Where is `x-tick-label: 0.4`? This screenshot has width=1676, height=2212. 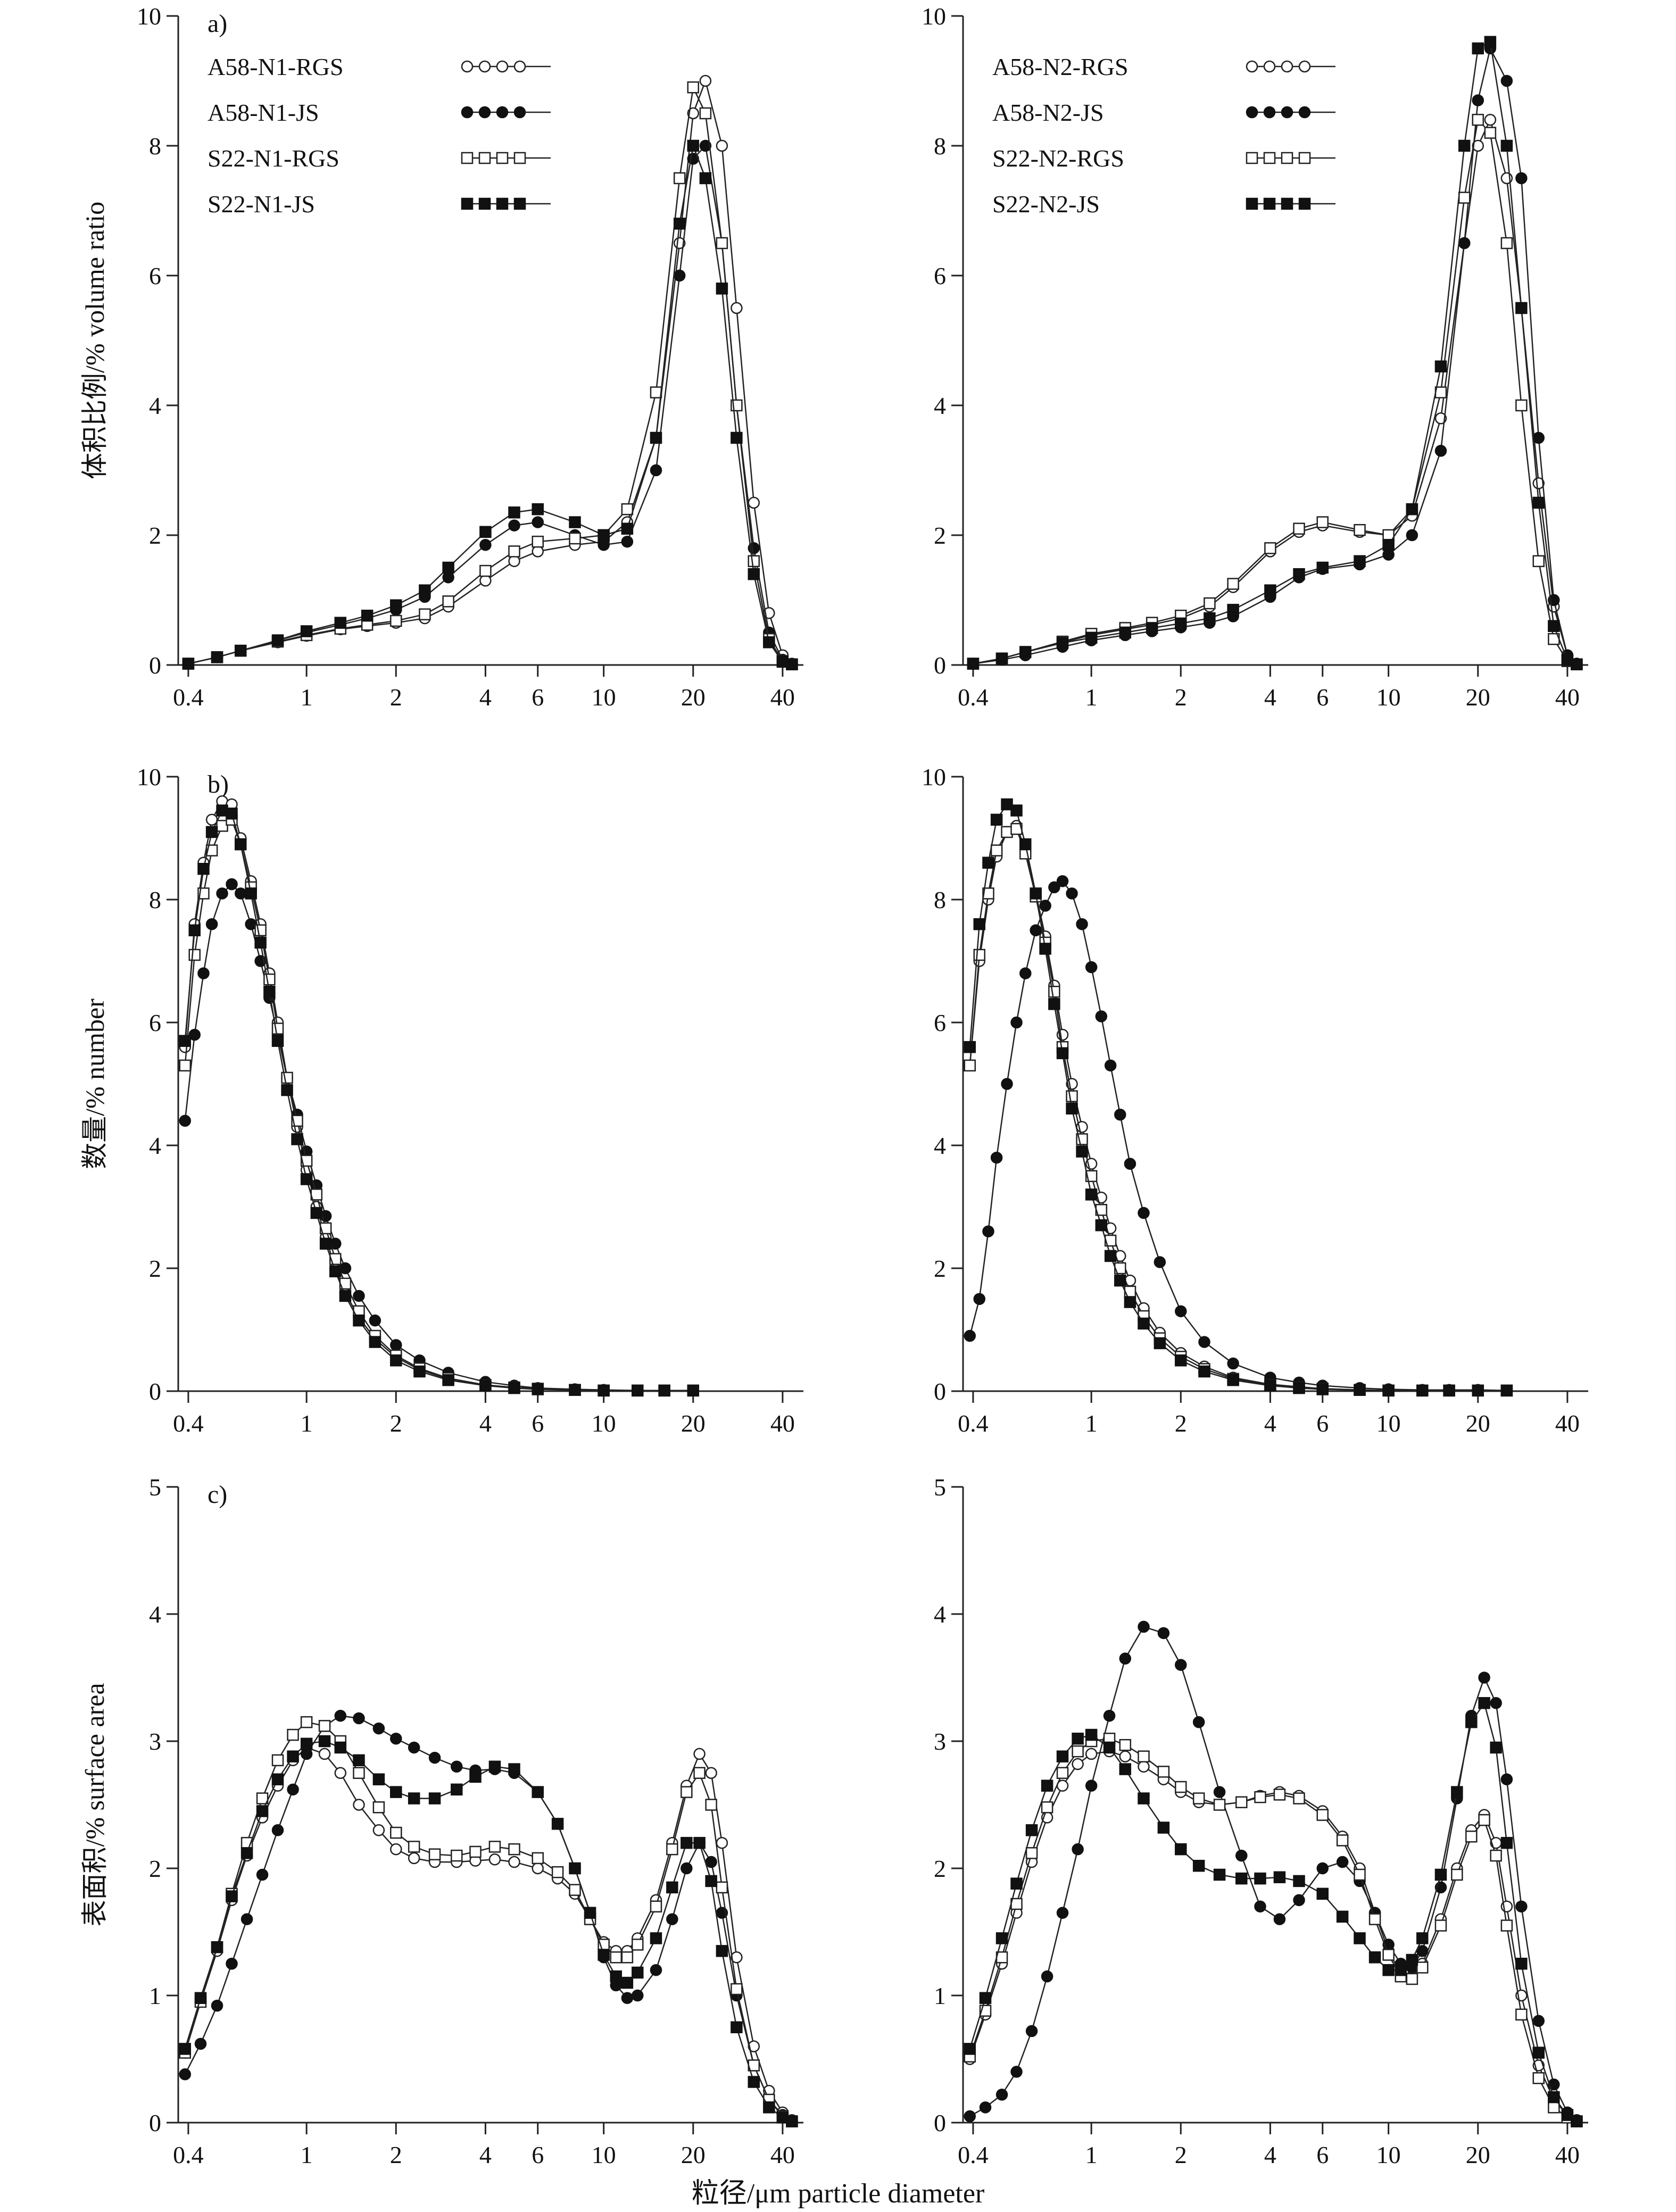
x-tick-label: 0.4 is located at coordinates (973, 1423).